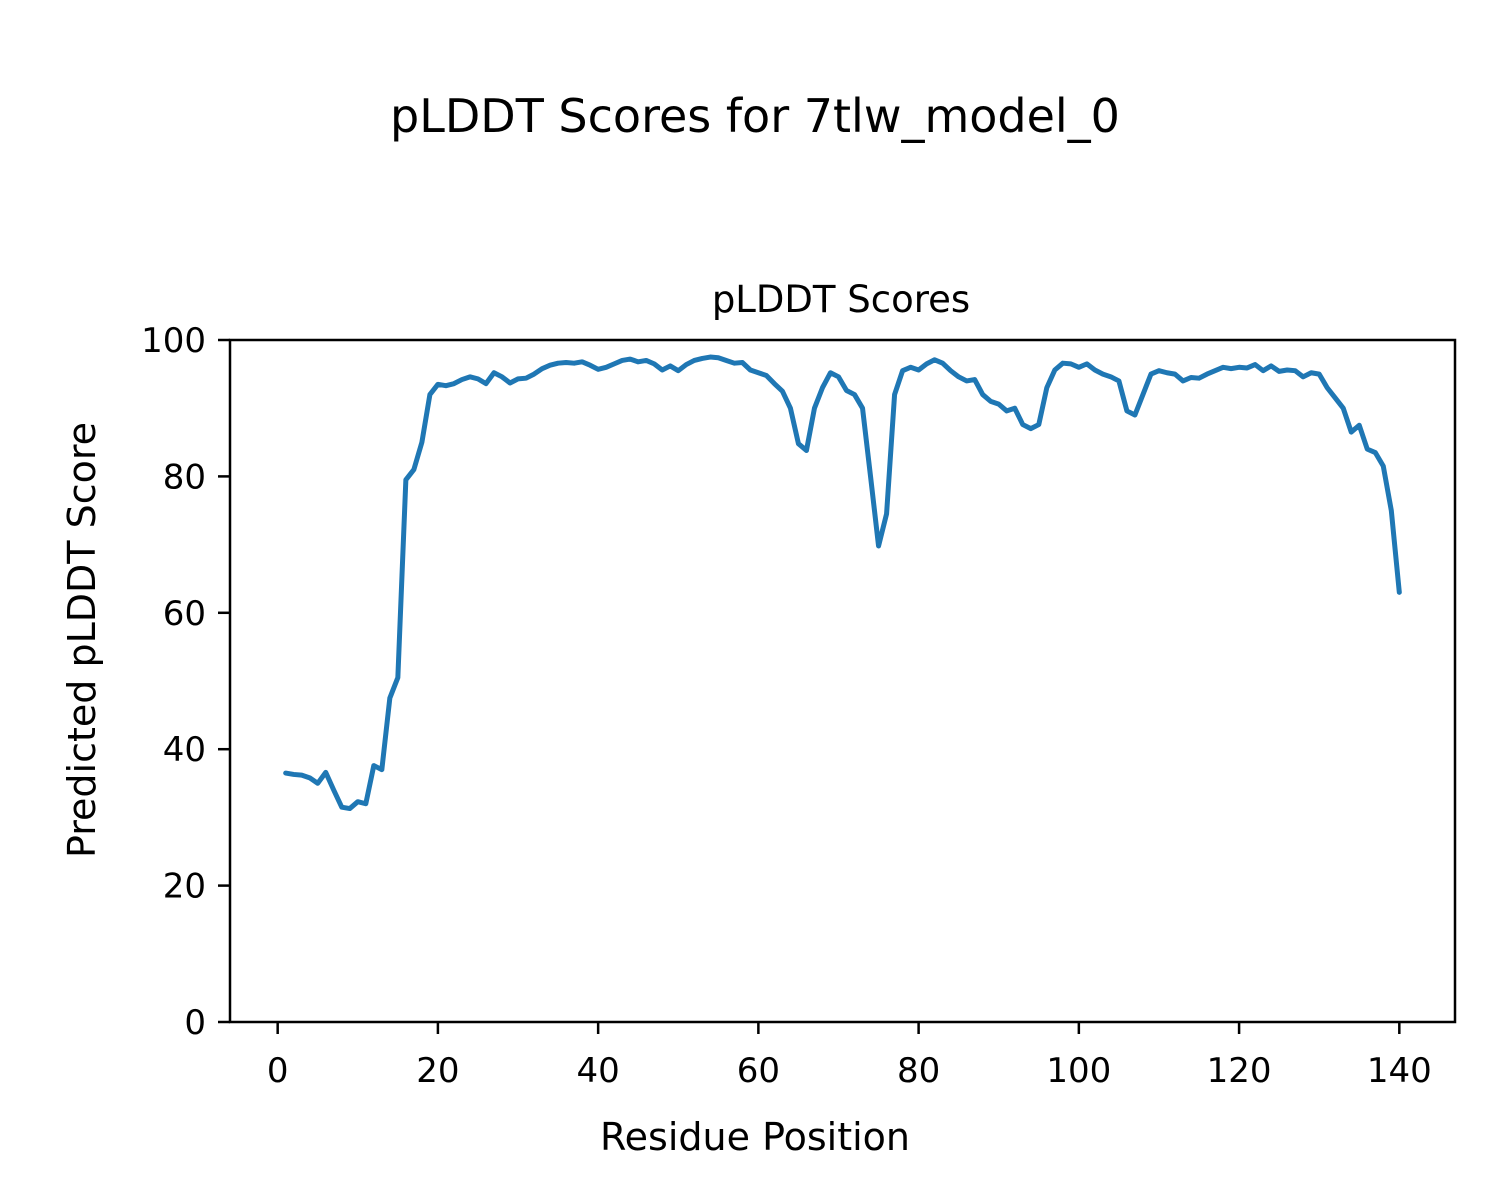  I want to click on x-axis-label: Residue Position, so click(755, 1137).